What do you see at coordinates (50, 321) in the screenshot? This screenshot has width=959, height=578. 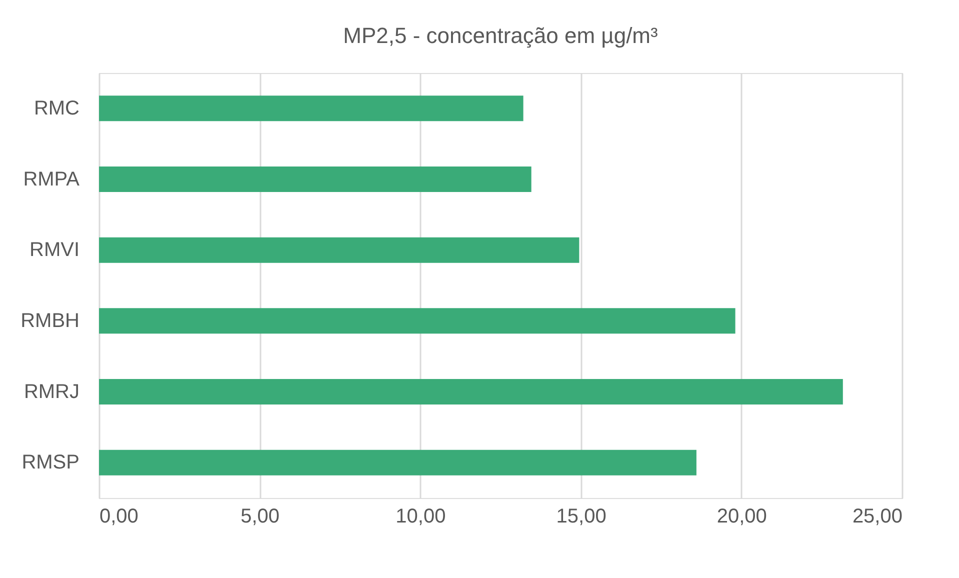 I see `y-tick-label: RMBH` at bounding box center [50, 321].